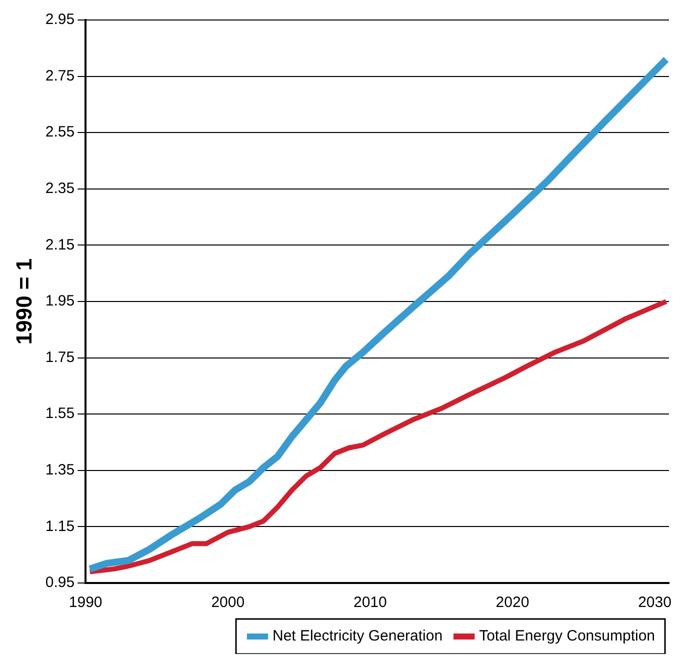 This screenshot has width=689, height=662. I want to click on x-tick-label: 2020, so click(513, 603).